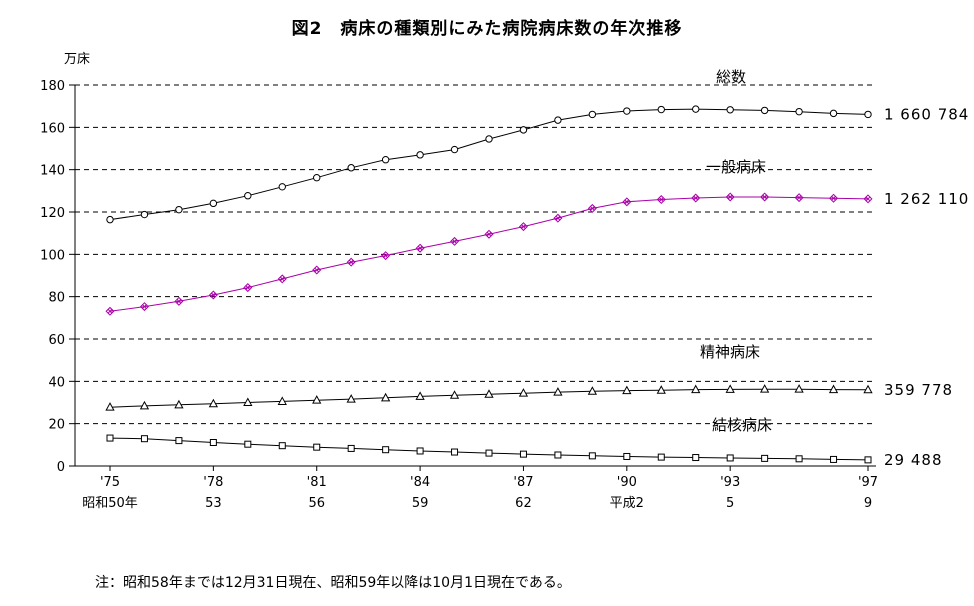 Image resolution: width=974 pixels, height=606 pixels. Describe the element at coordinates (56, 425) in the screenshot. I see `y-tick-label: 20` at that location.